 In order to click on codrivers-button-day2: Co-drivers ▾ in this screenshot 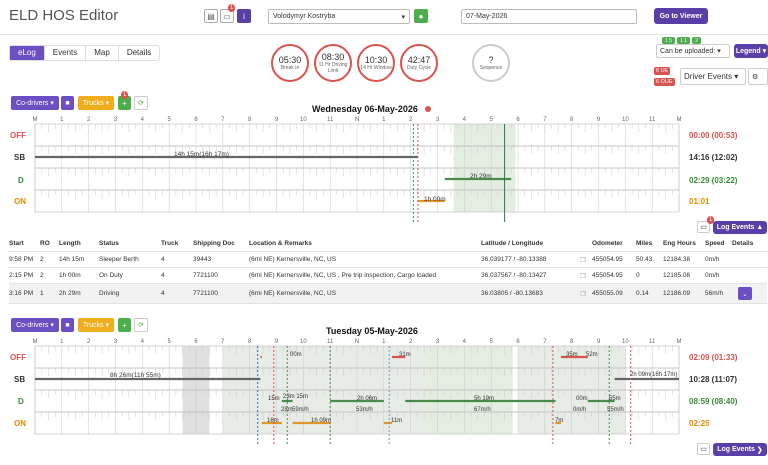, I will do `click(35, 325)`.